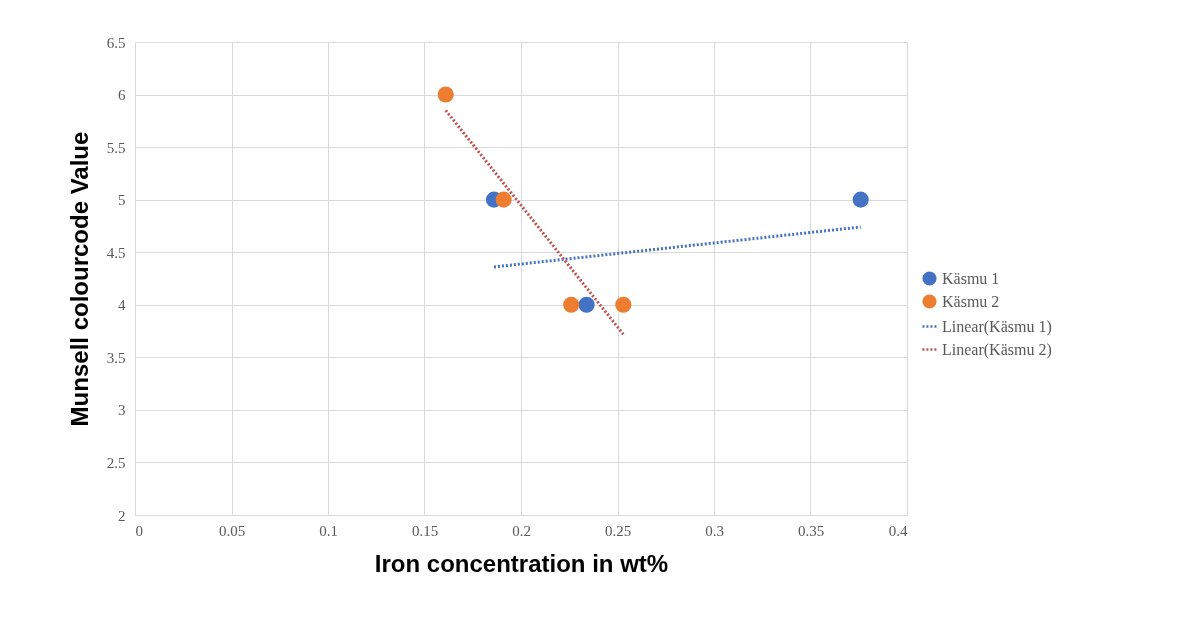 The image size is (1199, 630). What do you see at coordinates (521, 563) in the screenshot?
I see `x-axis-title: Iron concentration in wt%` at bounding box center [521, 563].